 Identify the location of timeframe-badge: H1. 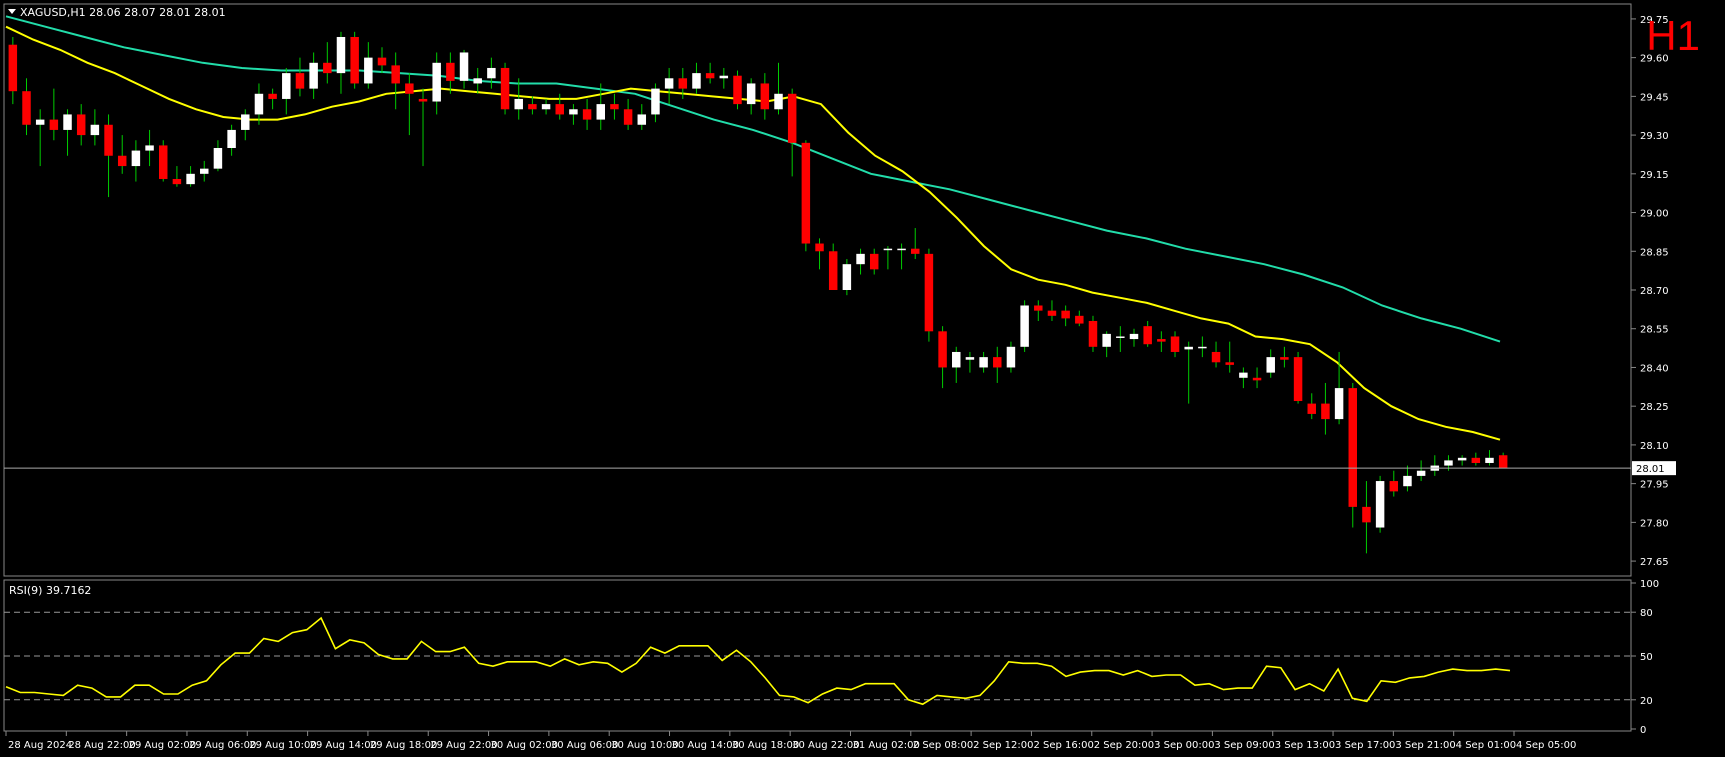
(1673, 35).